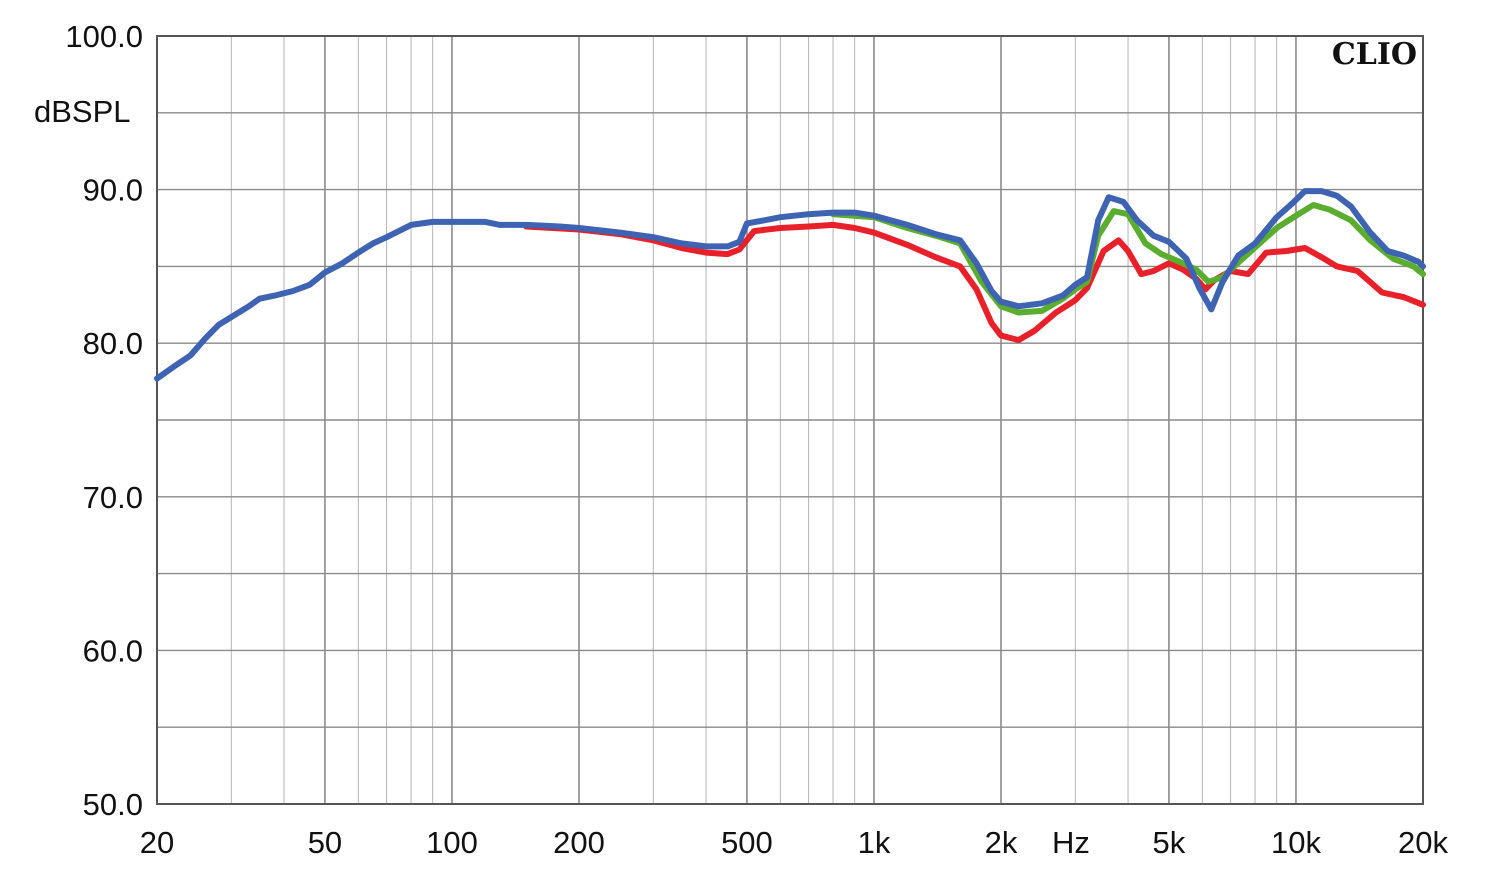 This screenshot has height=877, width=1500. I want to click on x-tick-label: 5k, so click(1169, 842).